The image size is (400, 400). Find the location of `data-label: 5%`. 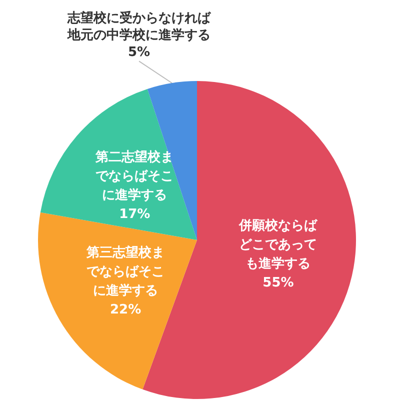

data-label: 5% is located at coordinates (139, 52).